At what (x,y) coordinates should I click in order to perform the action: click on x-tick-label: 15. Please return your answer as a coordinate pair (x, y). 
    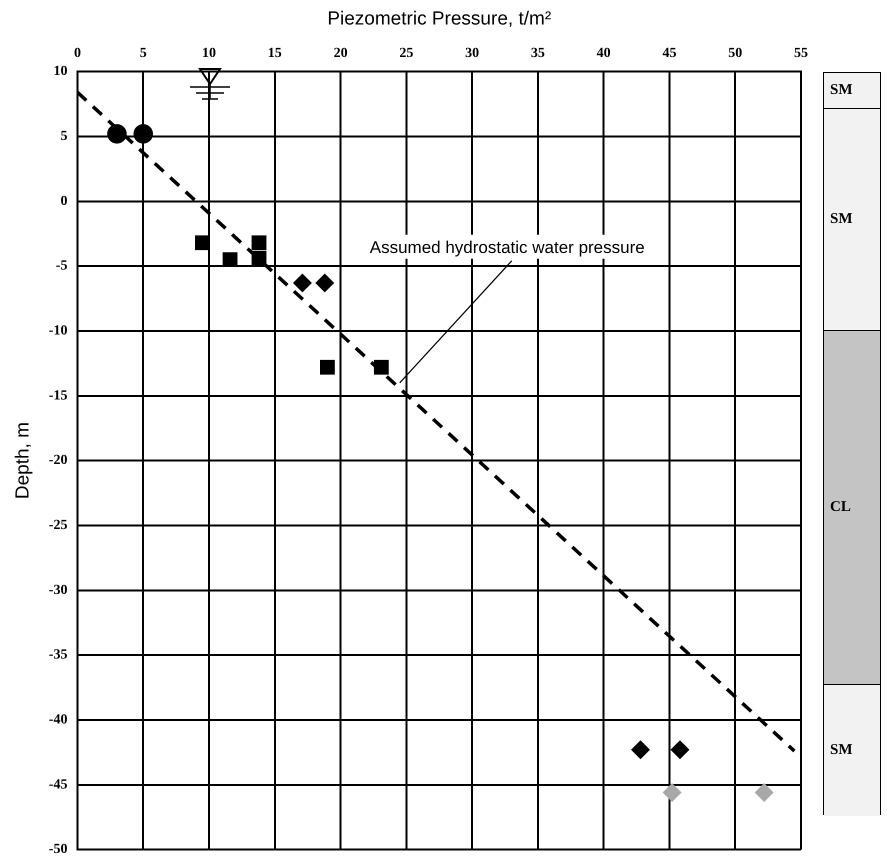
    Looking at the image, I should click on (275, 53).